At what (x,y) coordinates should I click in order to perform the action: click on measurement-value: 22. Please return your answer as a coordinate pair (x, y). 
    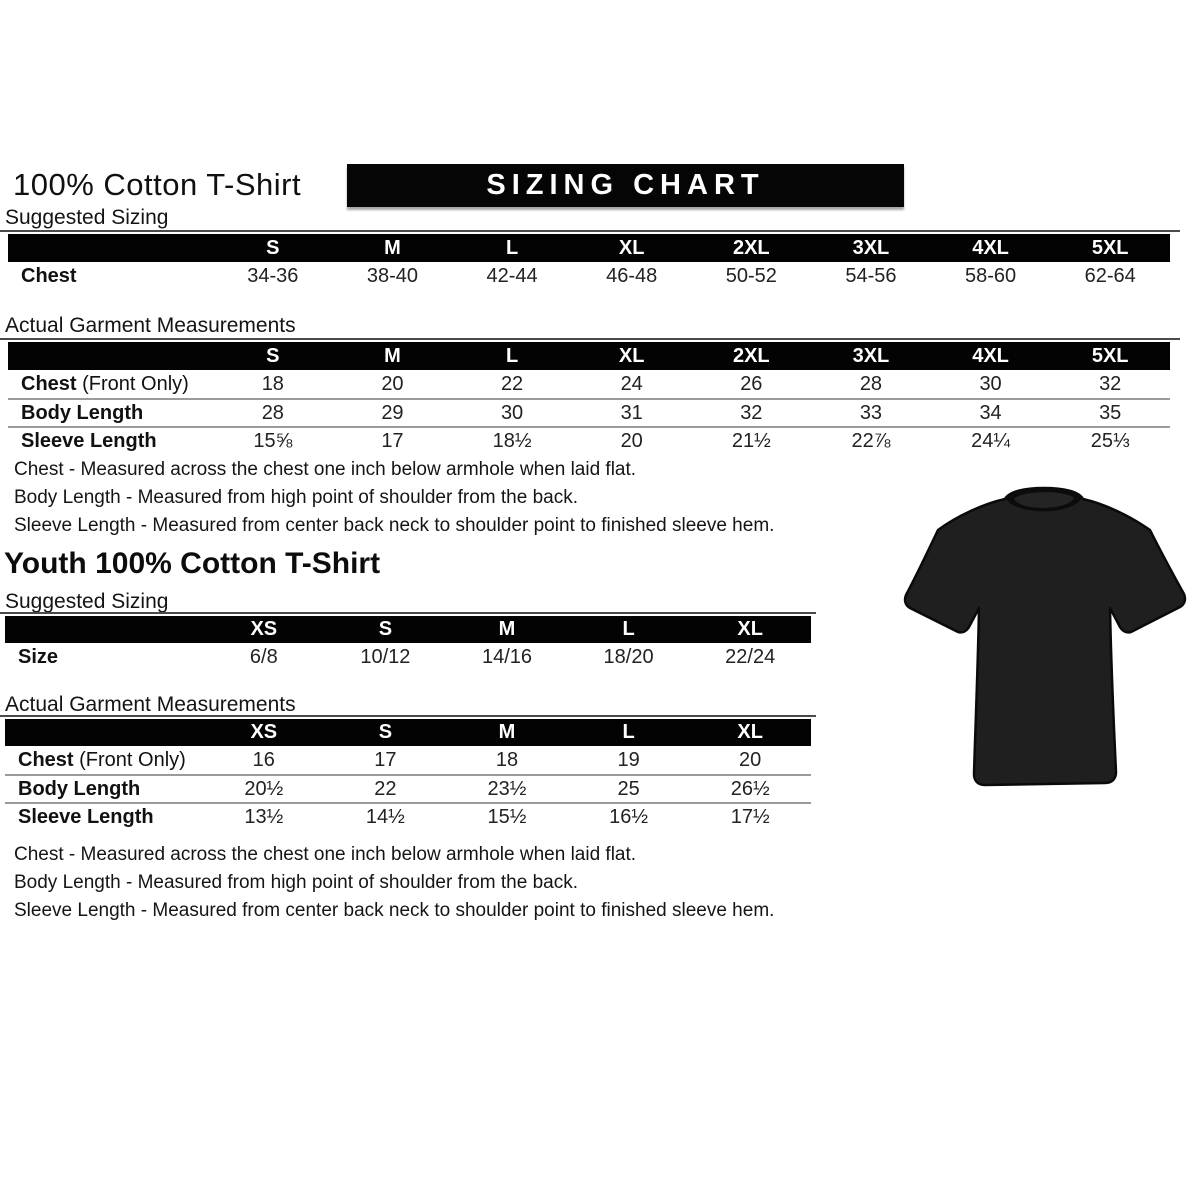
    Looking at the image, I should click on (385, 788).